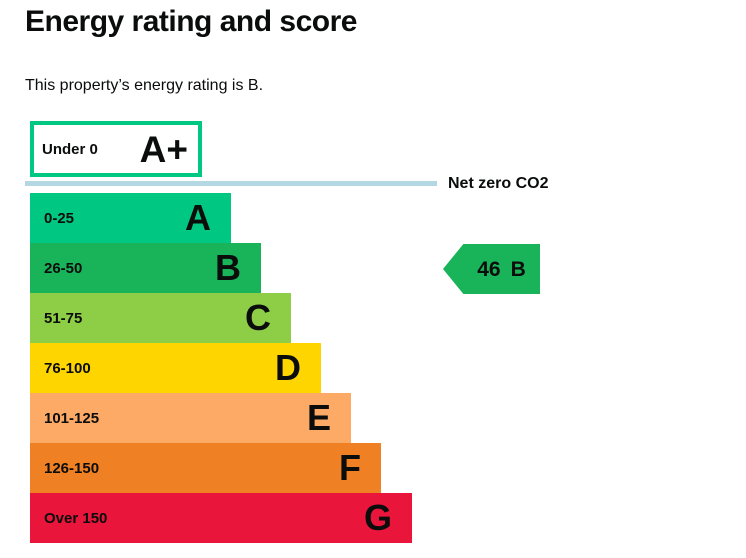  What do you see at coordinates (231, 183) in the screenshot?
I see `net-zero-line` at bounding box center [231, 183].